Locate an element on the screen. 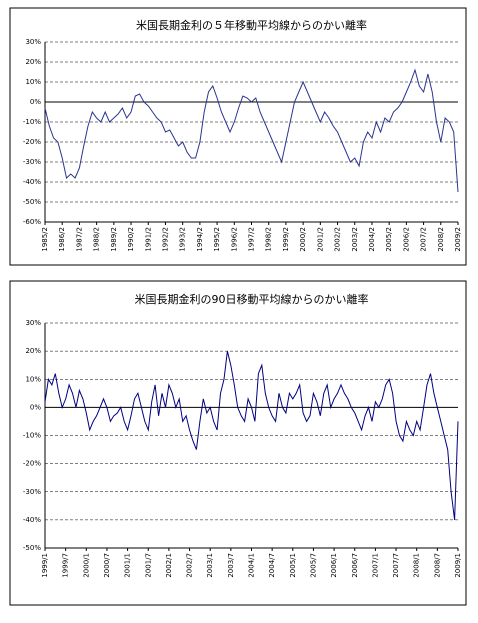 This screenshot has height=623, width=478. x-tick-label: 1987/2 is located at coordinates (79, 239).